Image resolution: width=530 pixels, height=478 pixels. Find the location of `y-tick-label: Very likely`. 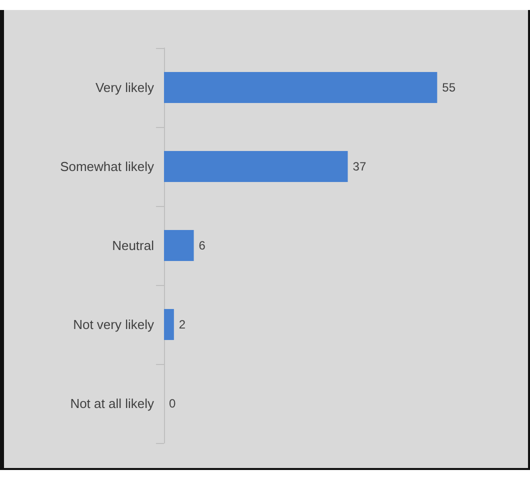

y-tick-label: Very likely is located at coordinates (124, 87).